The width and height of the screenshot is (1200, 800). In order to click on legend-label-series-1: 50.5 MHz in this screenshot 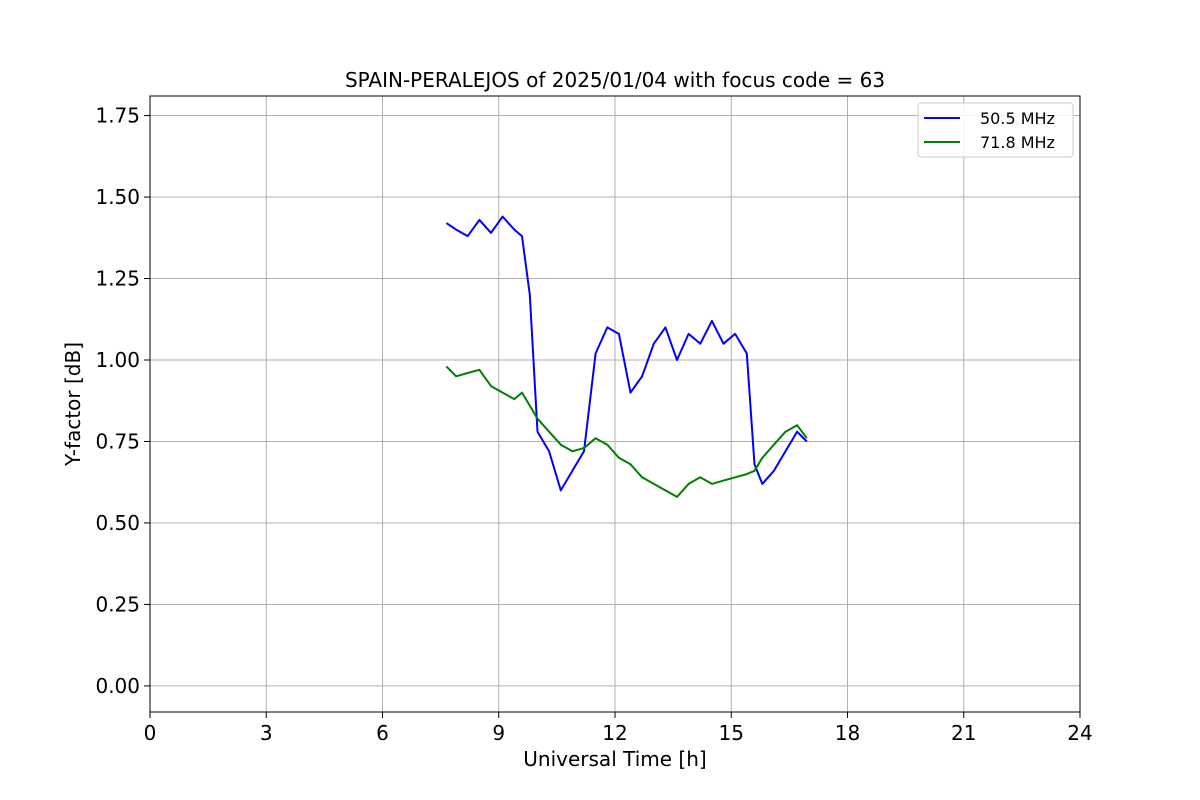, I will do `click(1017, 118)`.